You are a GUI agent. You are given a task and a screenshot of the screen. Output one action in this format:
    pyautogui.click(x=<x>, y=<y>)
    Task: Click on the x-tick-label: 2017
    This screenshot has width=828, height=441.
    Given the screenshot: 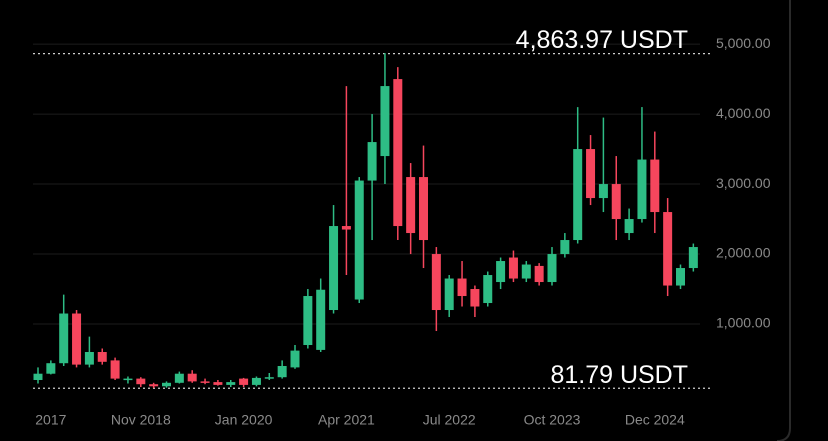 What is the action you would take?
    pyautogui.click(x=50, y=420)
    